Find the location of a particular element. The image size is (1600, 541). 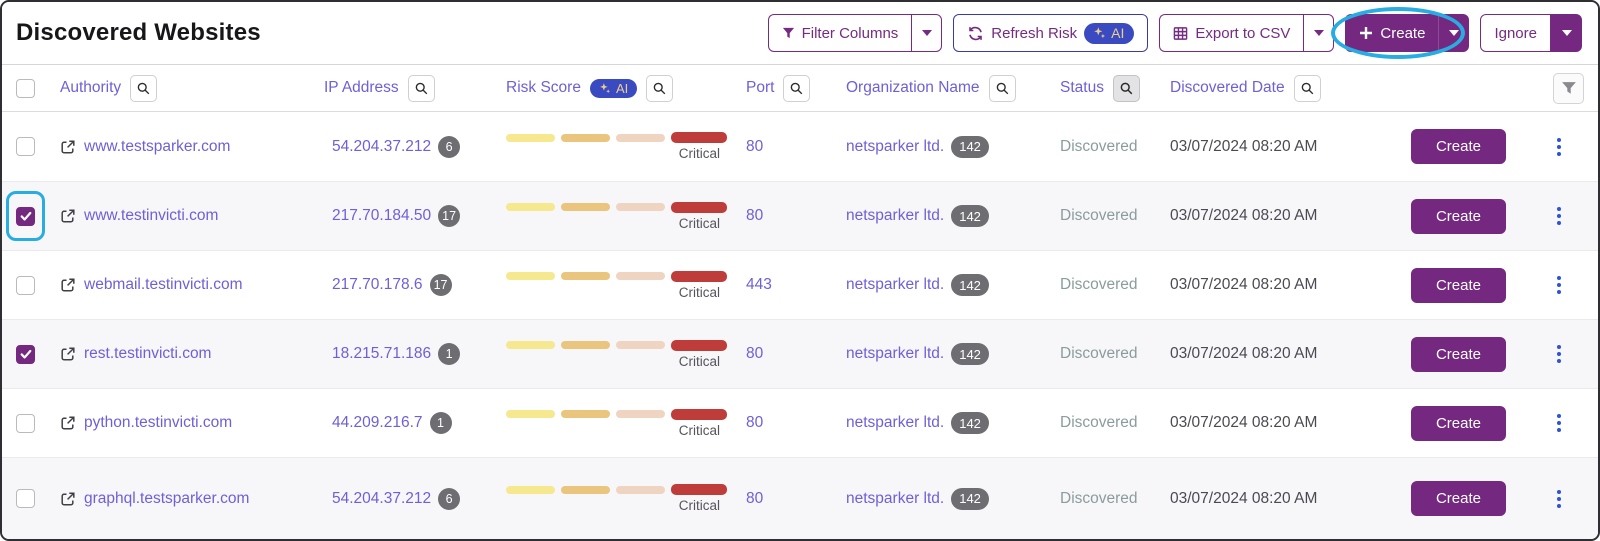

authority-link: python.testinvicti.com is located at coordinates (158, 422).